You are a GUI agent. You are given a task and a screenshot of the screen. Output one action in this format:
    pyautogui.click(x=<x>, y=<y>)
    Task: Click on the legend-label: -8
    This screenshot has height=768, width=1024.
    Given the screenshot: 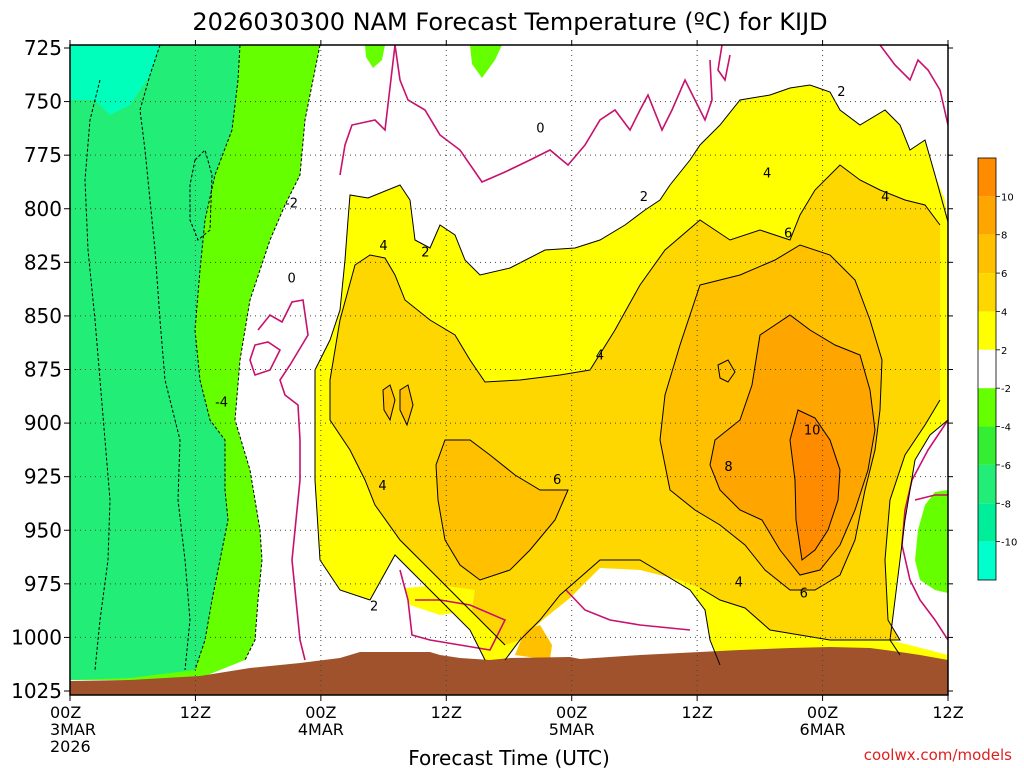 What is the action you would take?
    pyautogui.click(x=1006, y=504)
    